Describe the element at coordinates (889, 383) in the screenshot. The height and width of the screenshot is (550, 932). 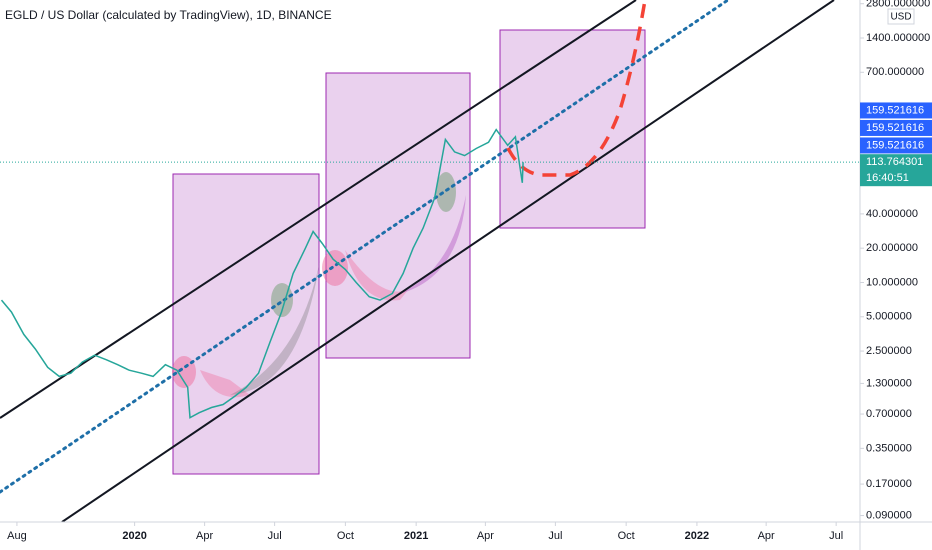
I see `y-tick-label: 1.300000` at that location.